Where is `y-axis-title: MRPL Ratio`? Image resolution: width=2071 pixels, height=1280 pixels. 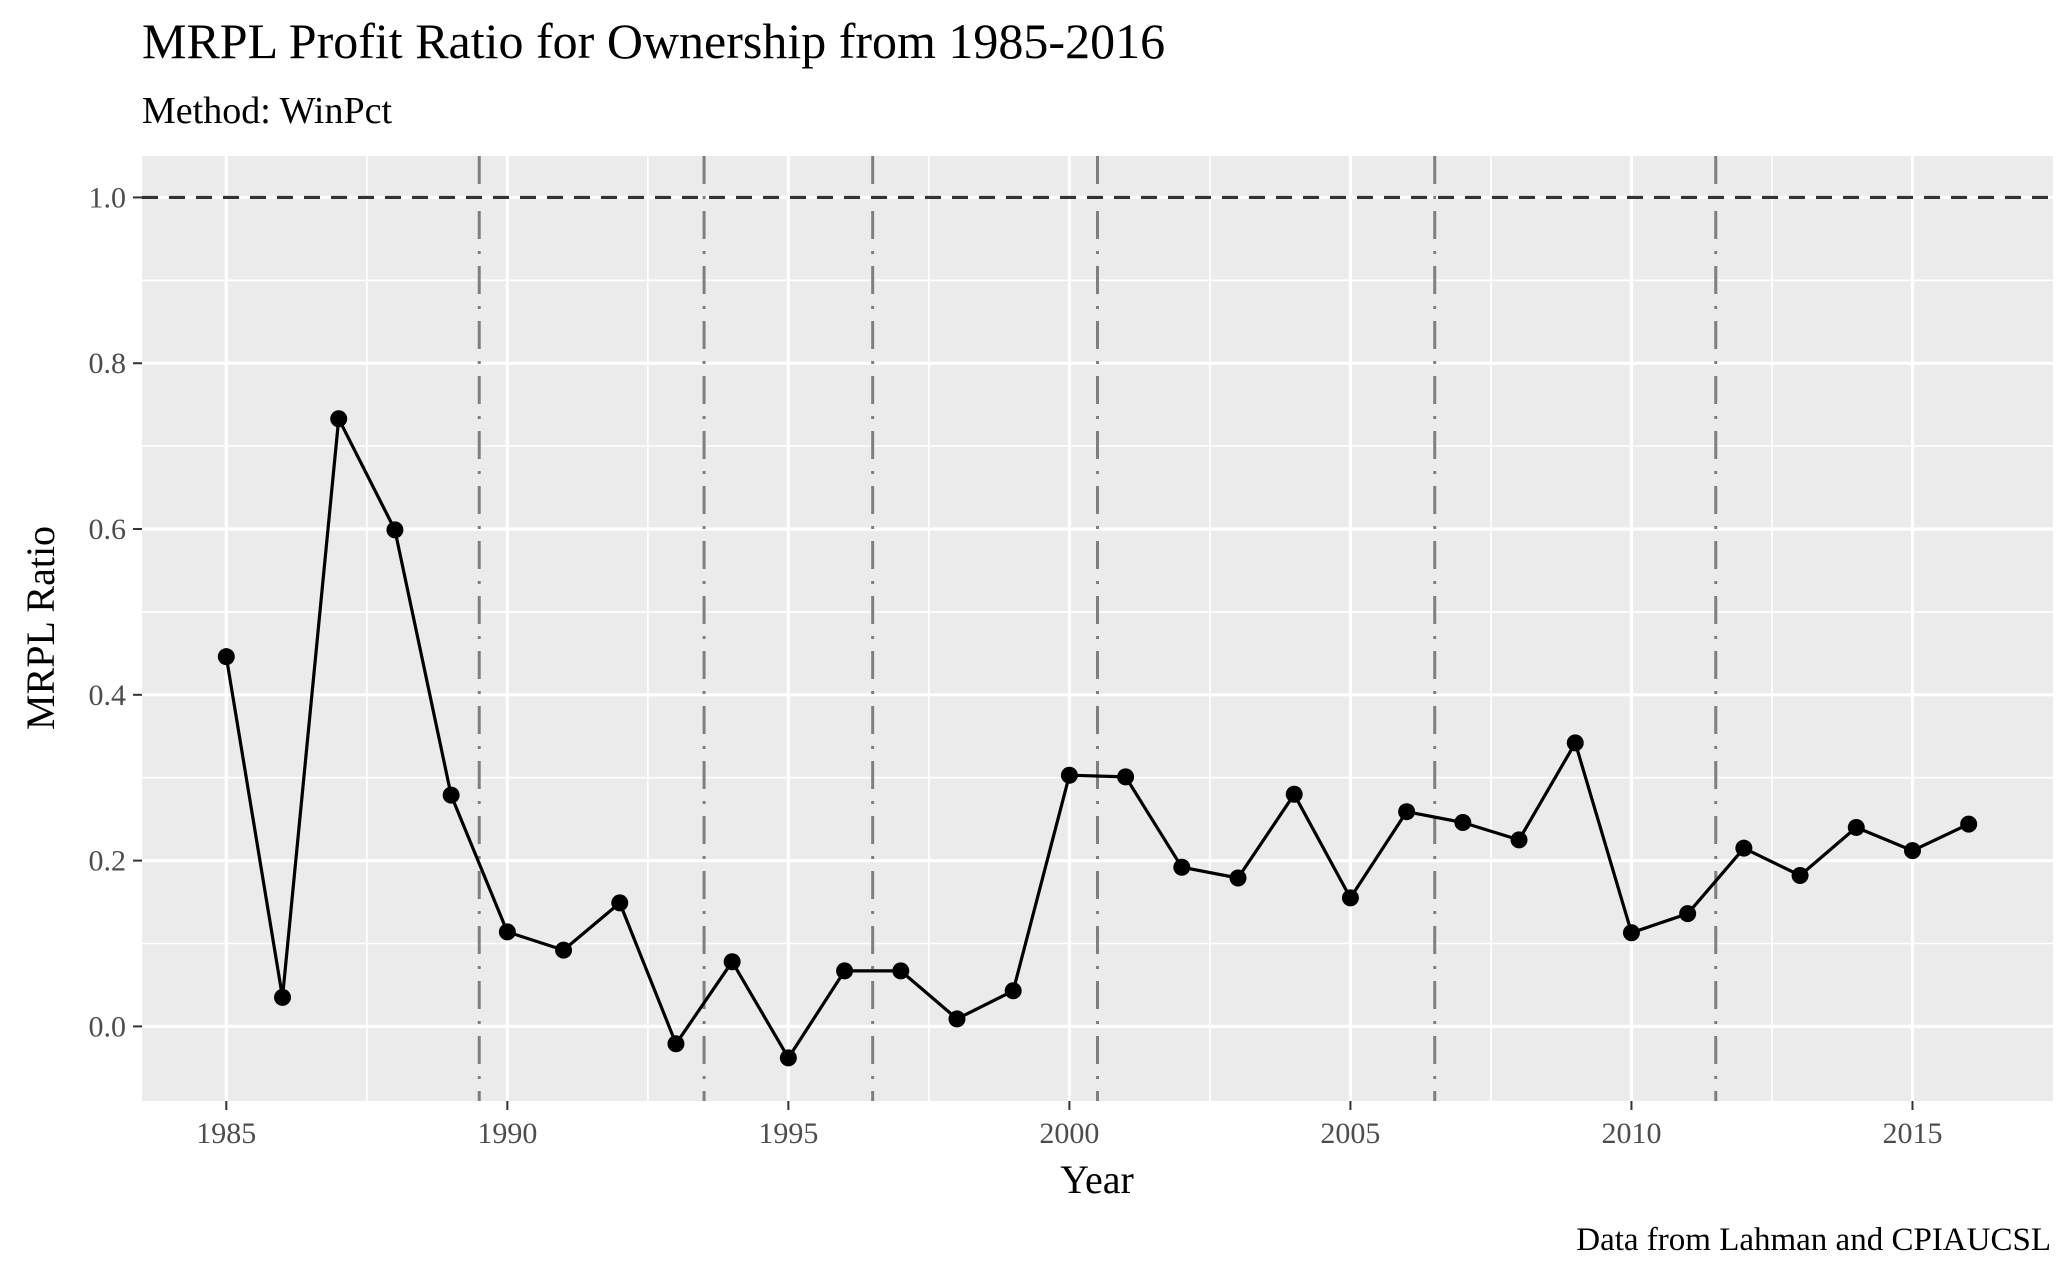
y-axis-title: MRPL Ratio is located at coordinates (40, 628).